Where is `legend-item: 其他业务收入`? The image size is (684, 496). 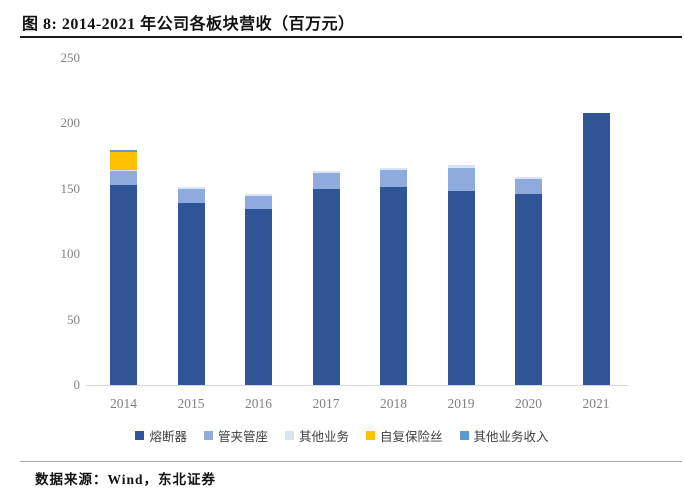
legend-item: 其他业务收入 is located at coordinates (504, 435).